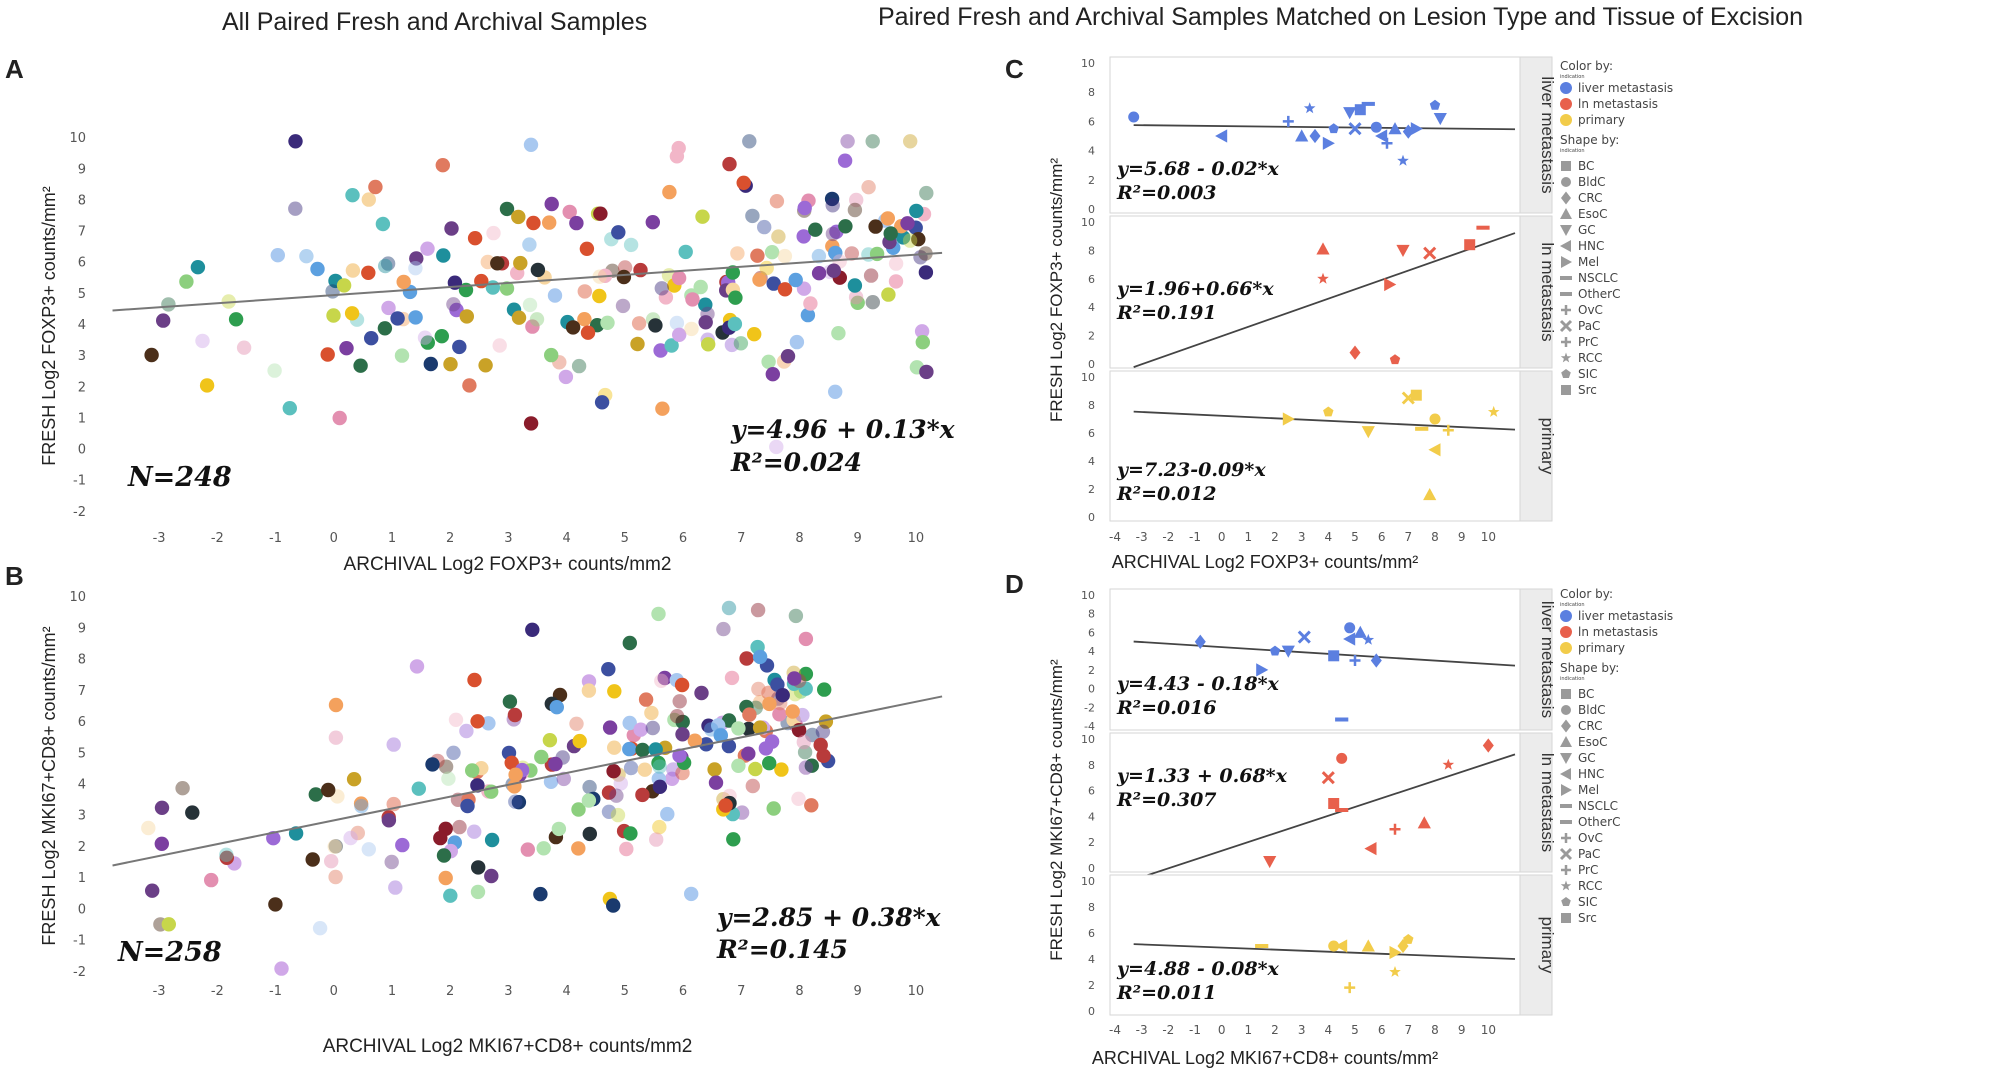 The image size is (2008, 1079). What do you see at coordinates (916, 991) in the screenshot?
I see `x-tick-label: 10` at bounding box center [916, 991].